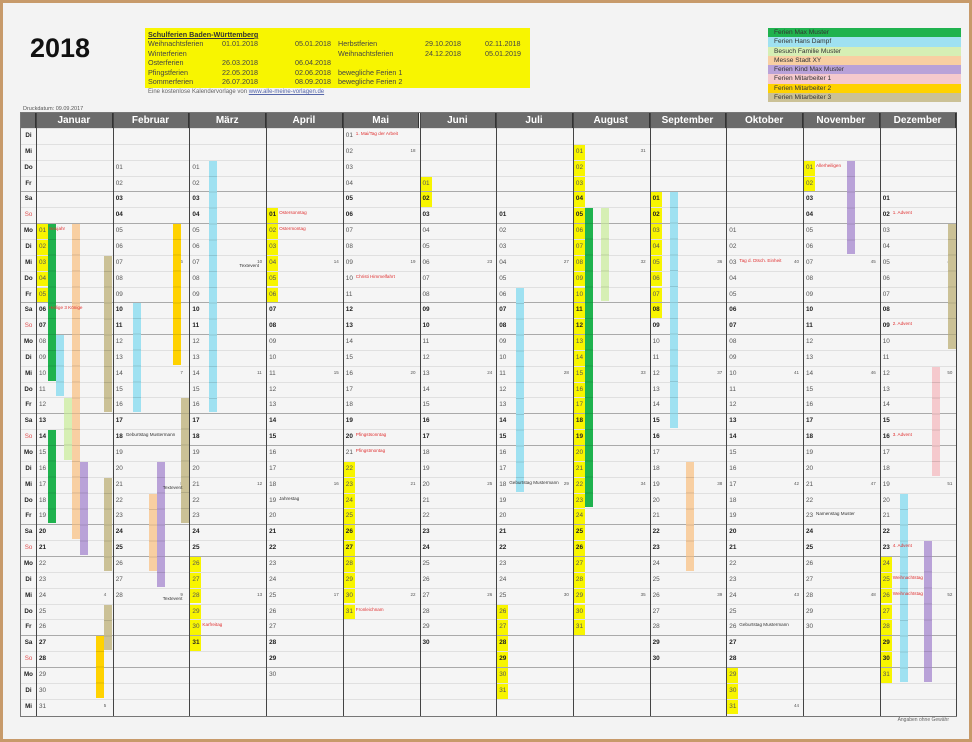 The image size is (972, 742). What do you see at coordinates (426, 516) in the screenshot?
I see `day-cell: 22` at bounding box center [426, 516].